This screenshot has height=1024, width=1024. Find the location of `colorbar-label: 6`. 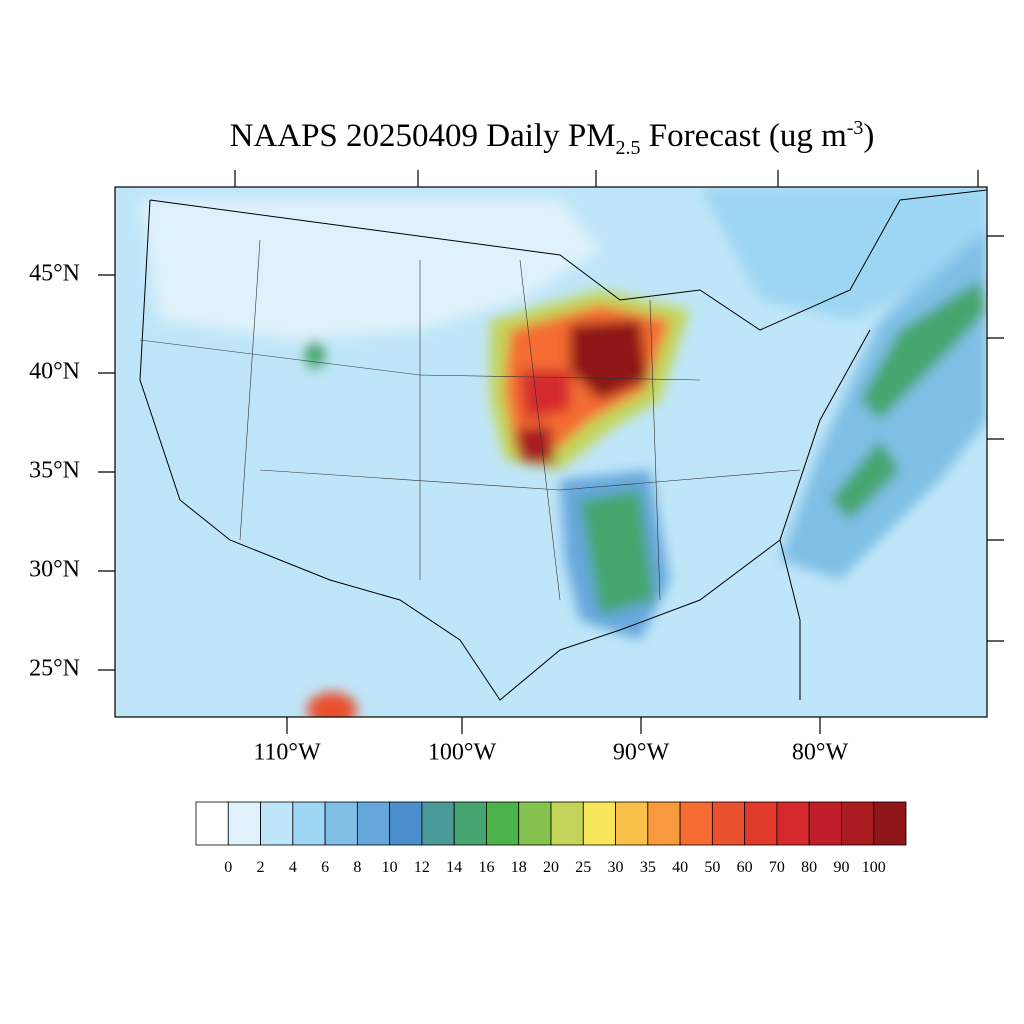

colorbar-label: 6 is located at coordinates (325, 867).